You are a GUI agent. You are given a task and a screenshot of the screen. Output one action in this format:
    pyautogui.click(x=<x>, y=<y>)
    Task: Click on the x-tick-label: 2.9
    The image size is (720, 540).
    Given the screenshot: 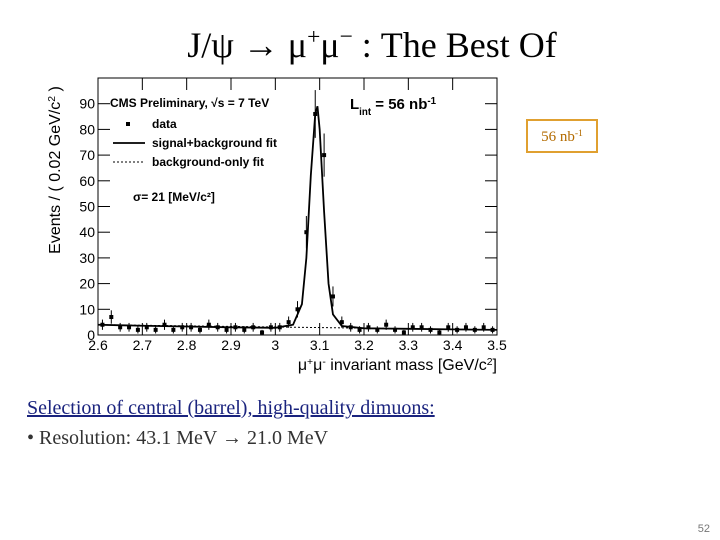 What is the action you would take?
    pyautogui.click(x=231, y=345)
    